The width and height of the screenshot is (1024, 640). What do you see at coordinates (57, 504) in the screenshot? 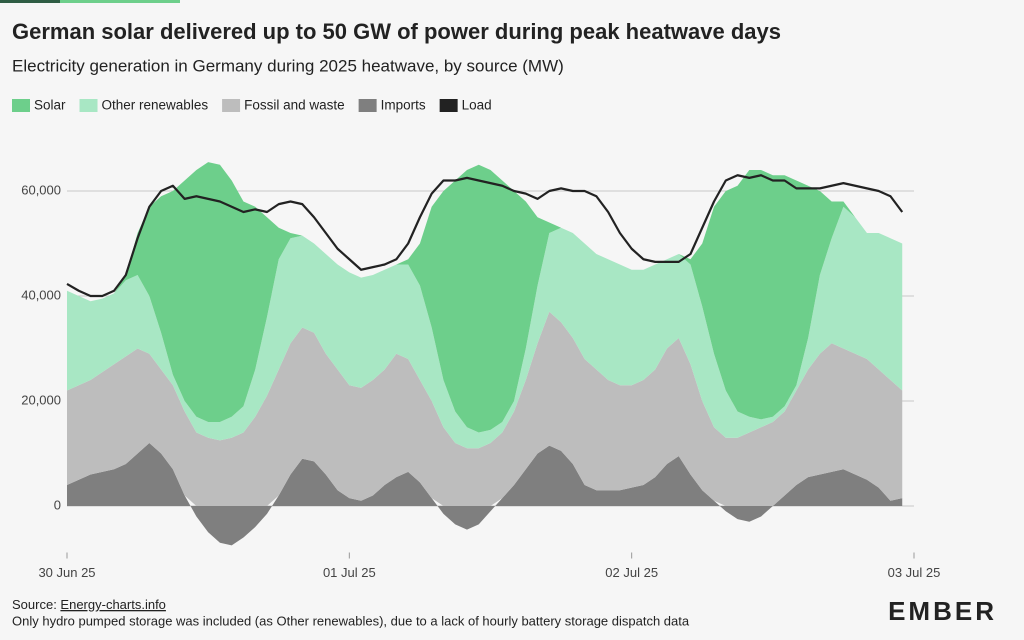
I see `y-tick-label: 0` at bounding box center [57, 504].